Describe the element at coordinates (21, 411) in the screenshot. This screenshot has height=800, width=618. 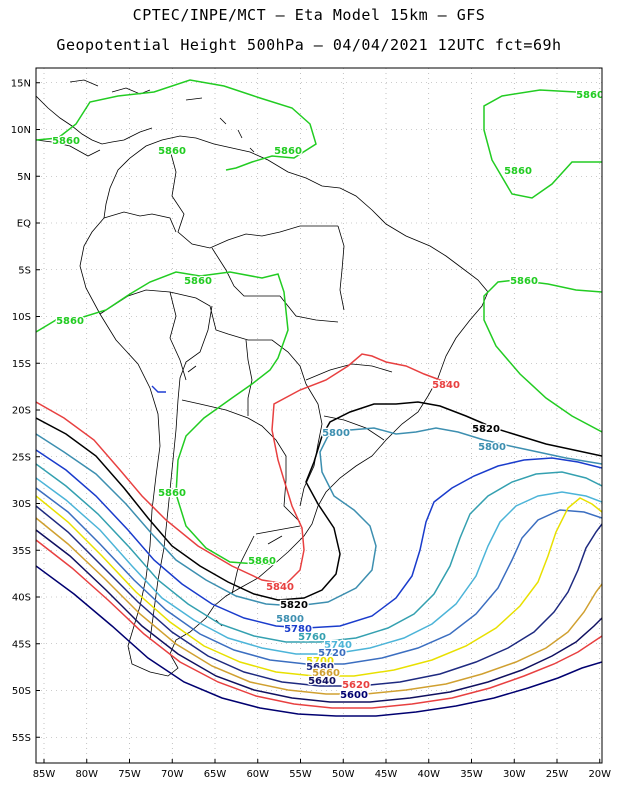
I see `lat-tick-label: 20S` at that location.